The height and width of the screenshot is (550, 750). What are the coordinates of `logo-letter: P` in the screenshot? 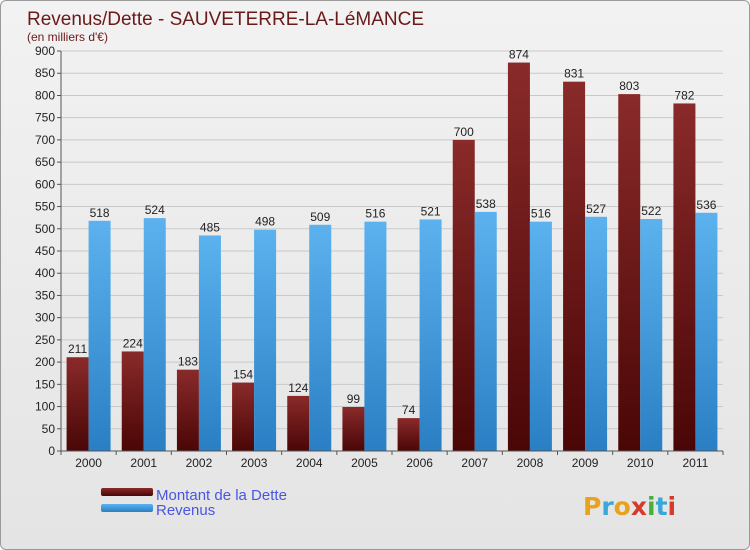 It's located at (592, 506).